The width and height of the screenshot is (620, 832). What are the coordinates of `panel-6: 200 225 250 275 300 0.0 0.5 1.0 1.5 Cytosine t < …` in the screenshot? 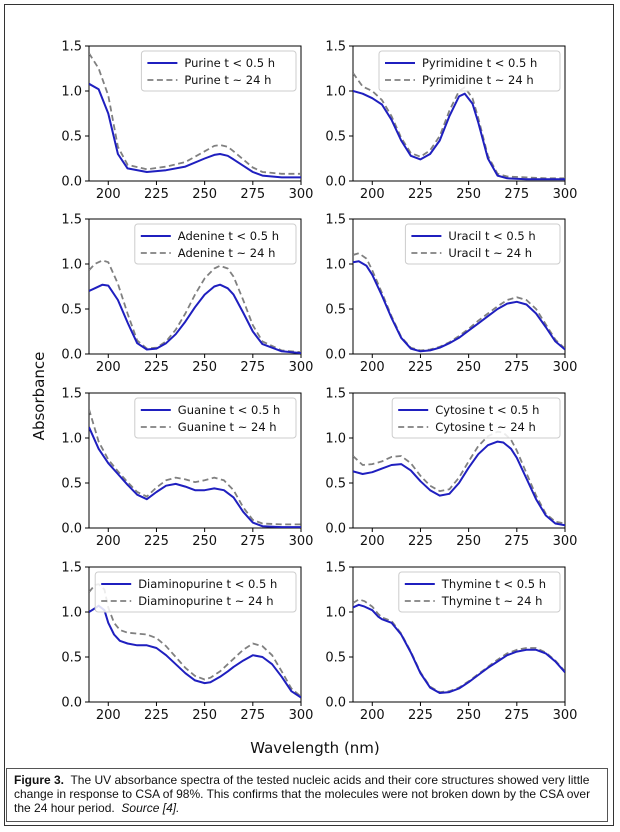 It's located at (451, 468).